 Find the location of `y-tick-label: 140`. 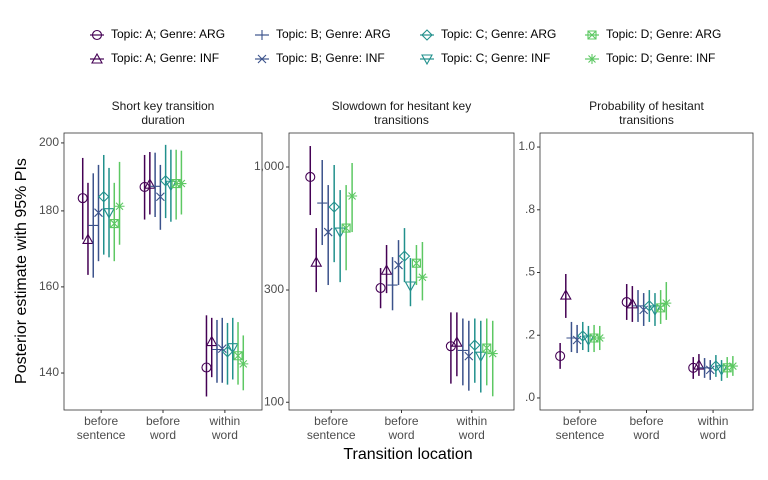

y-tick-label: 140 is located at coordinates (49, 372).